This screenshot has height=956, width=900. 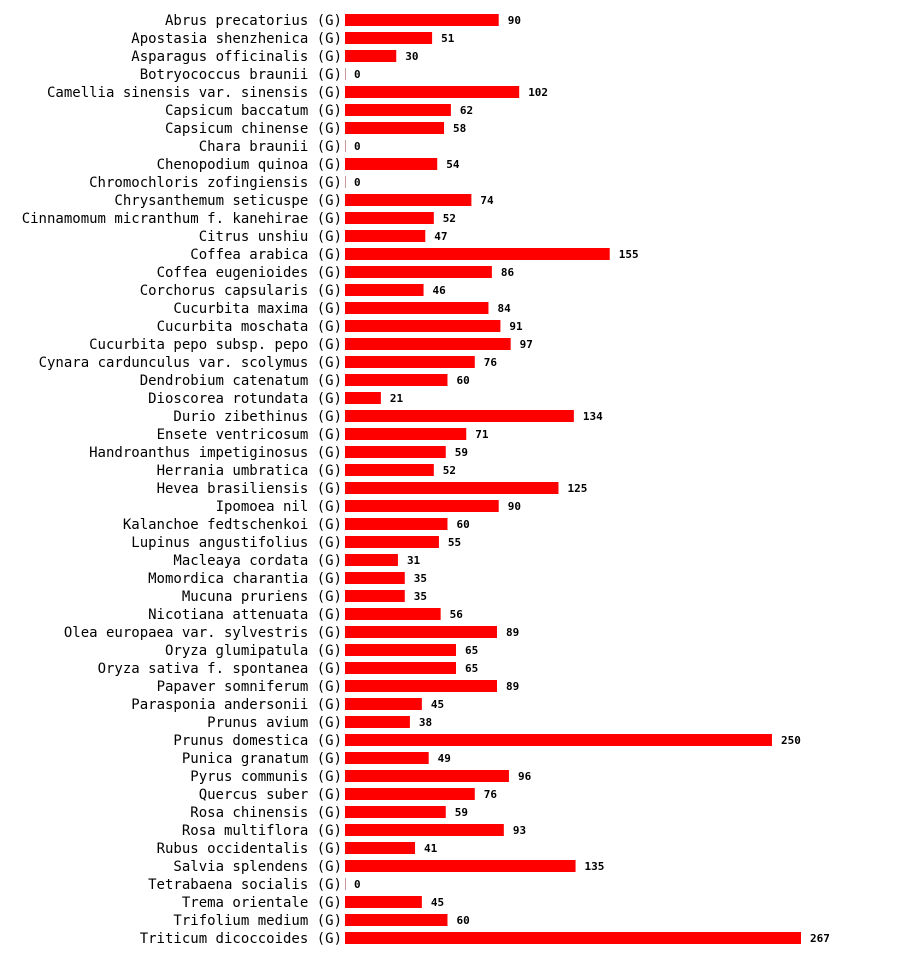 What do you see at coordinates (270, 237) in the screenshot?
I see `category-label: Citrus unshiu (G)` at bounding box center [270, 237].